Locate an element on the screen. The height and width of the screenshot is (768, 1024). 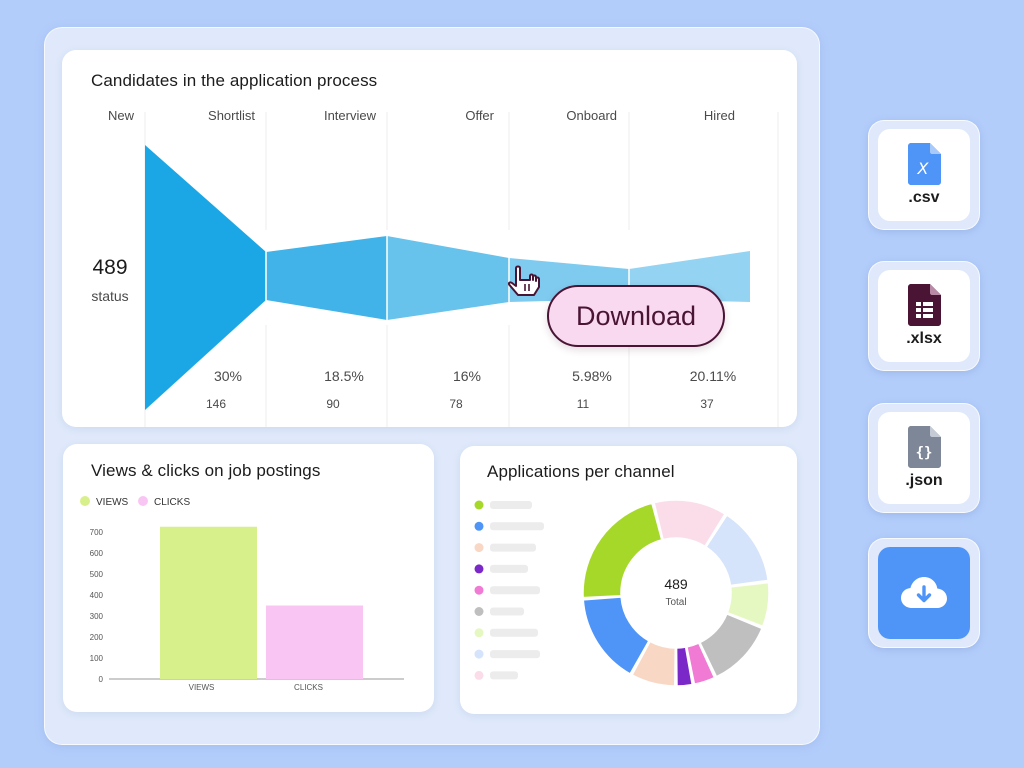
applications-channel-card: Applications per channel 489 Total is located at coordinates (628, 580).